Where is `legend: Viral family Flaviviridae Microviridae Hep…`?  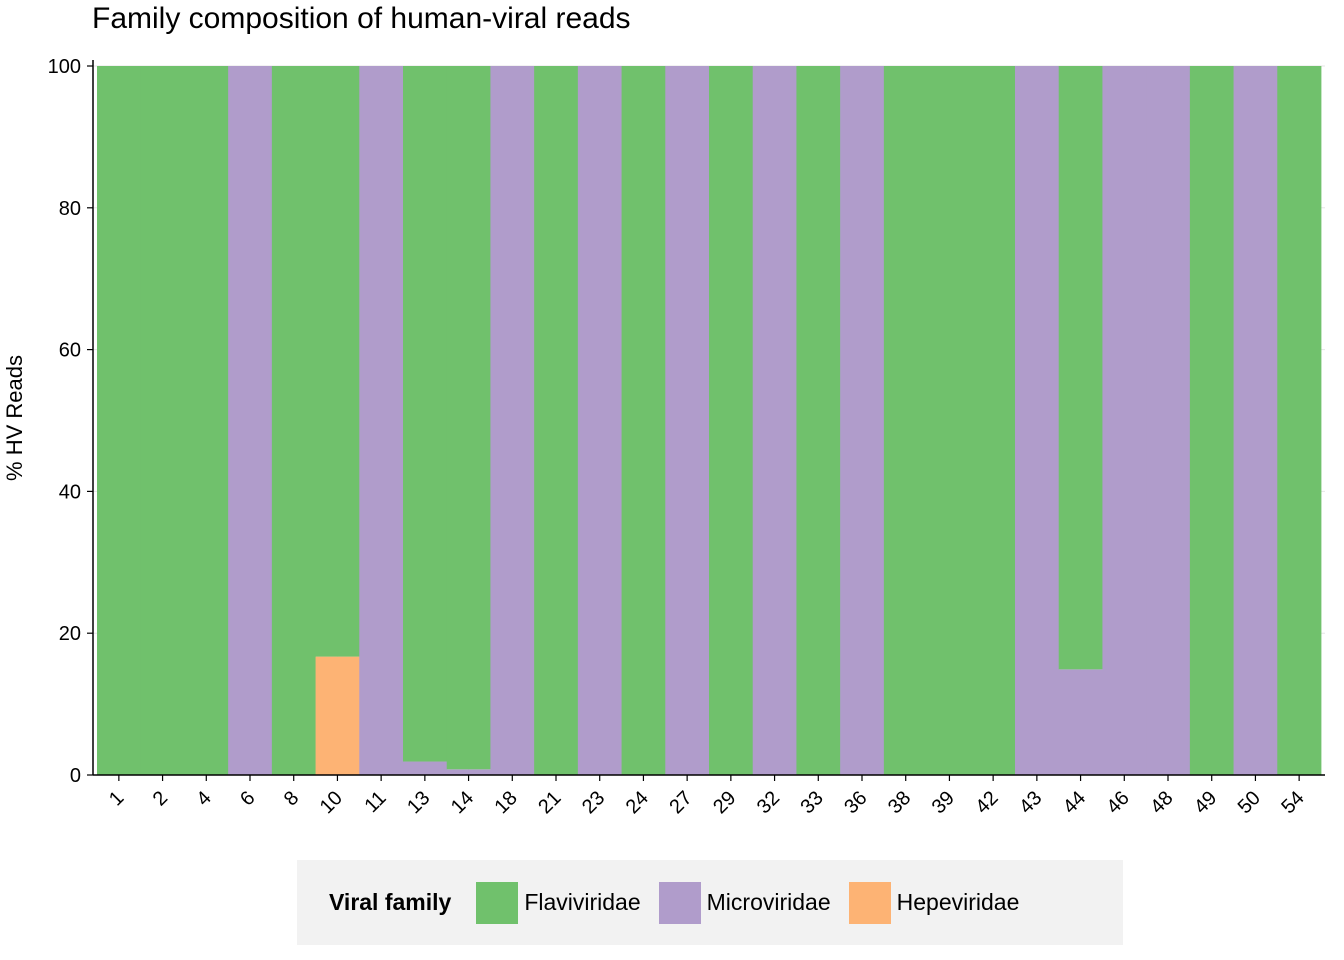
legend: Viral family Flaviviridae Microviridae Hep… is located at coordinates (710, 902).